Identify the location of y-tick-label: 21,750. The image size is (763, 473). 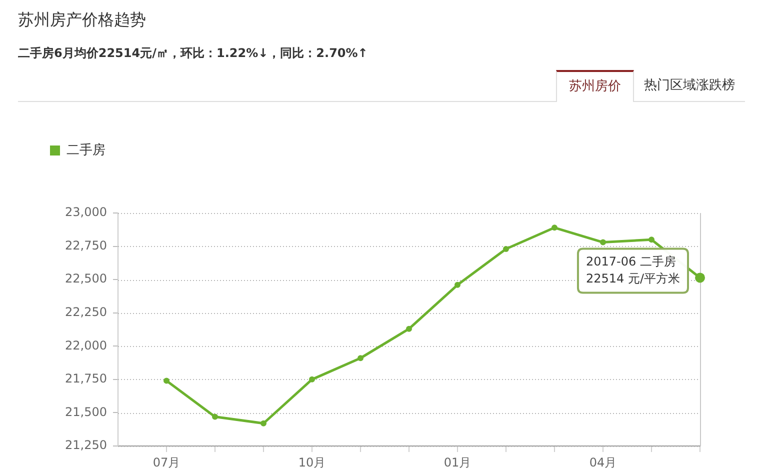
(86, 379).